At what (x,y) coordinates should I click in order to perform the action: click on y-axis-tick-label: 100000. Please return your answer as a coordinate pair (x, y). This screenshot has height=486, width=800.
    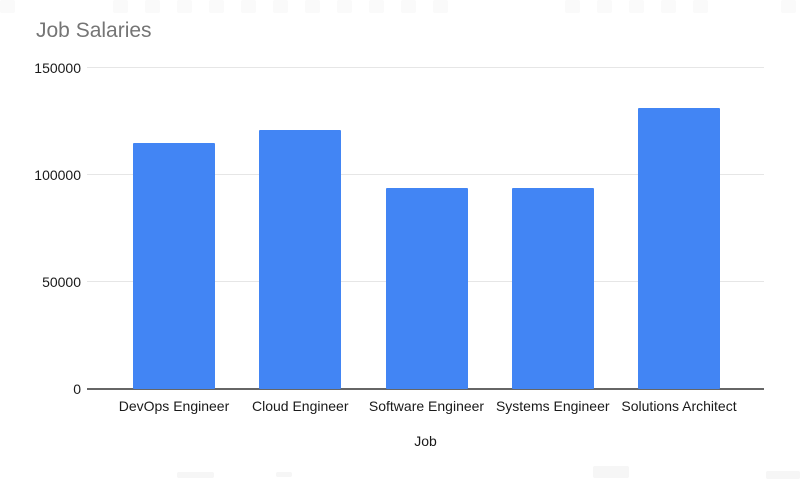
    Looking at the image, I should click on (57, 174).